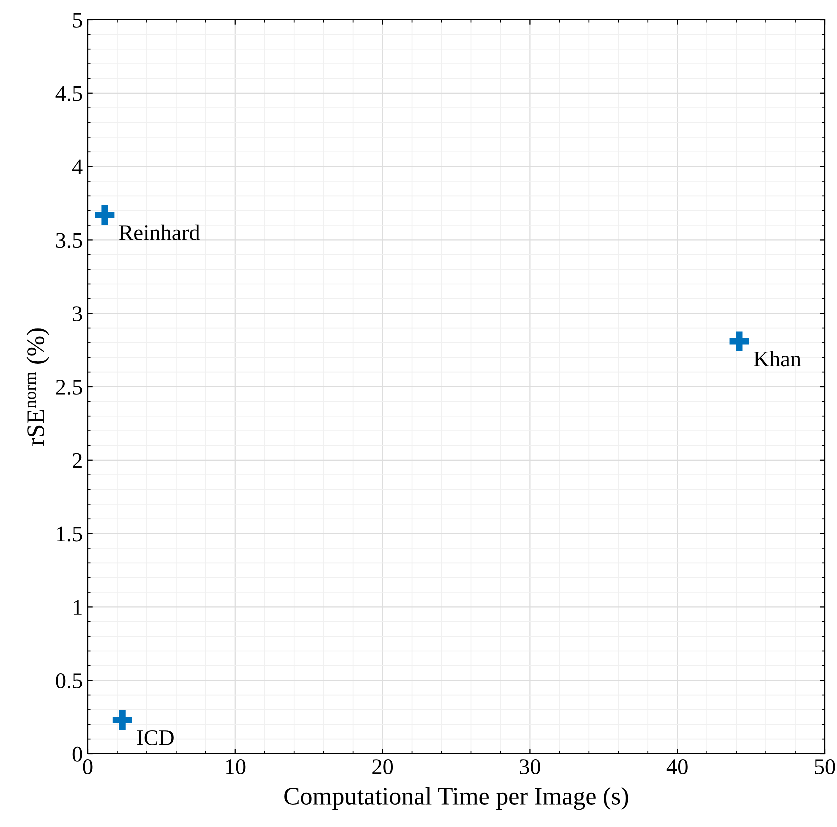 The width and height of the screenshot is (837, 827). I want to click on annotation: ICD, so click(155, 738).